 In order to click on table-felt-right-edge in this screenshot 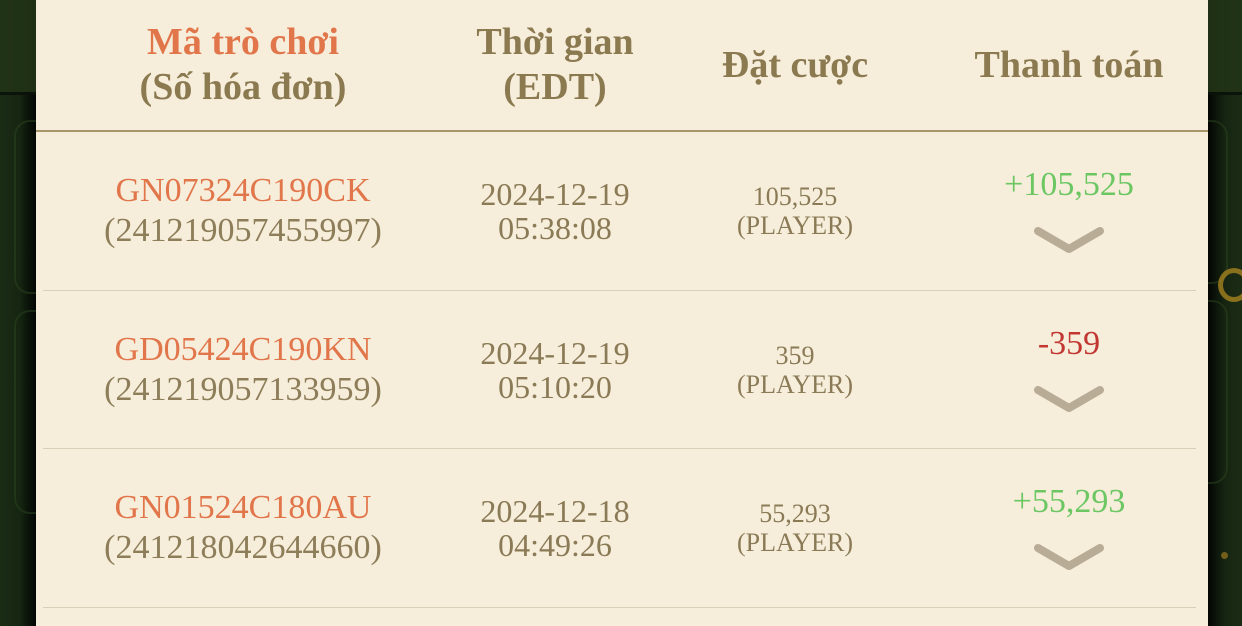, I will do `click(1225, 313)`.